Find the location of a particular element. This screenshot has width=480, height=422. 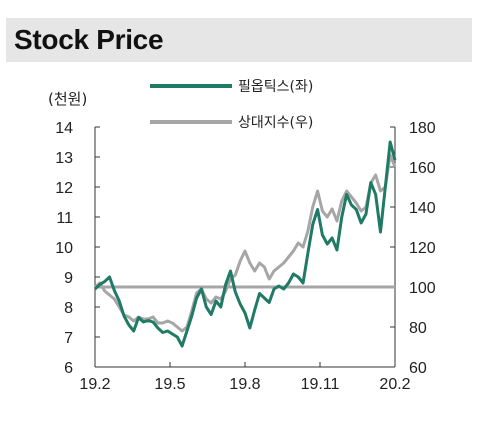

legend: 필옵틱스(좌) 상대지수(우) is located at coordinates (231, 105).